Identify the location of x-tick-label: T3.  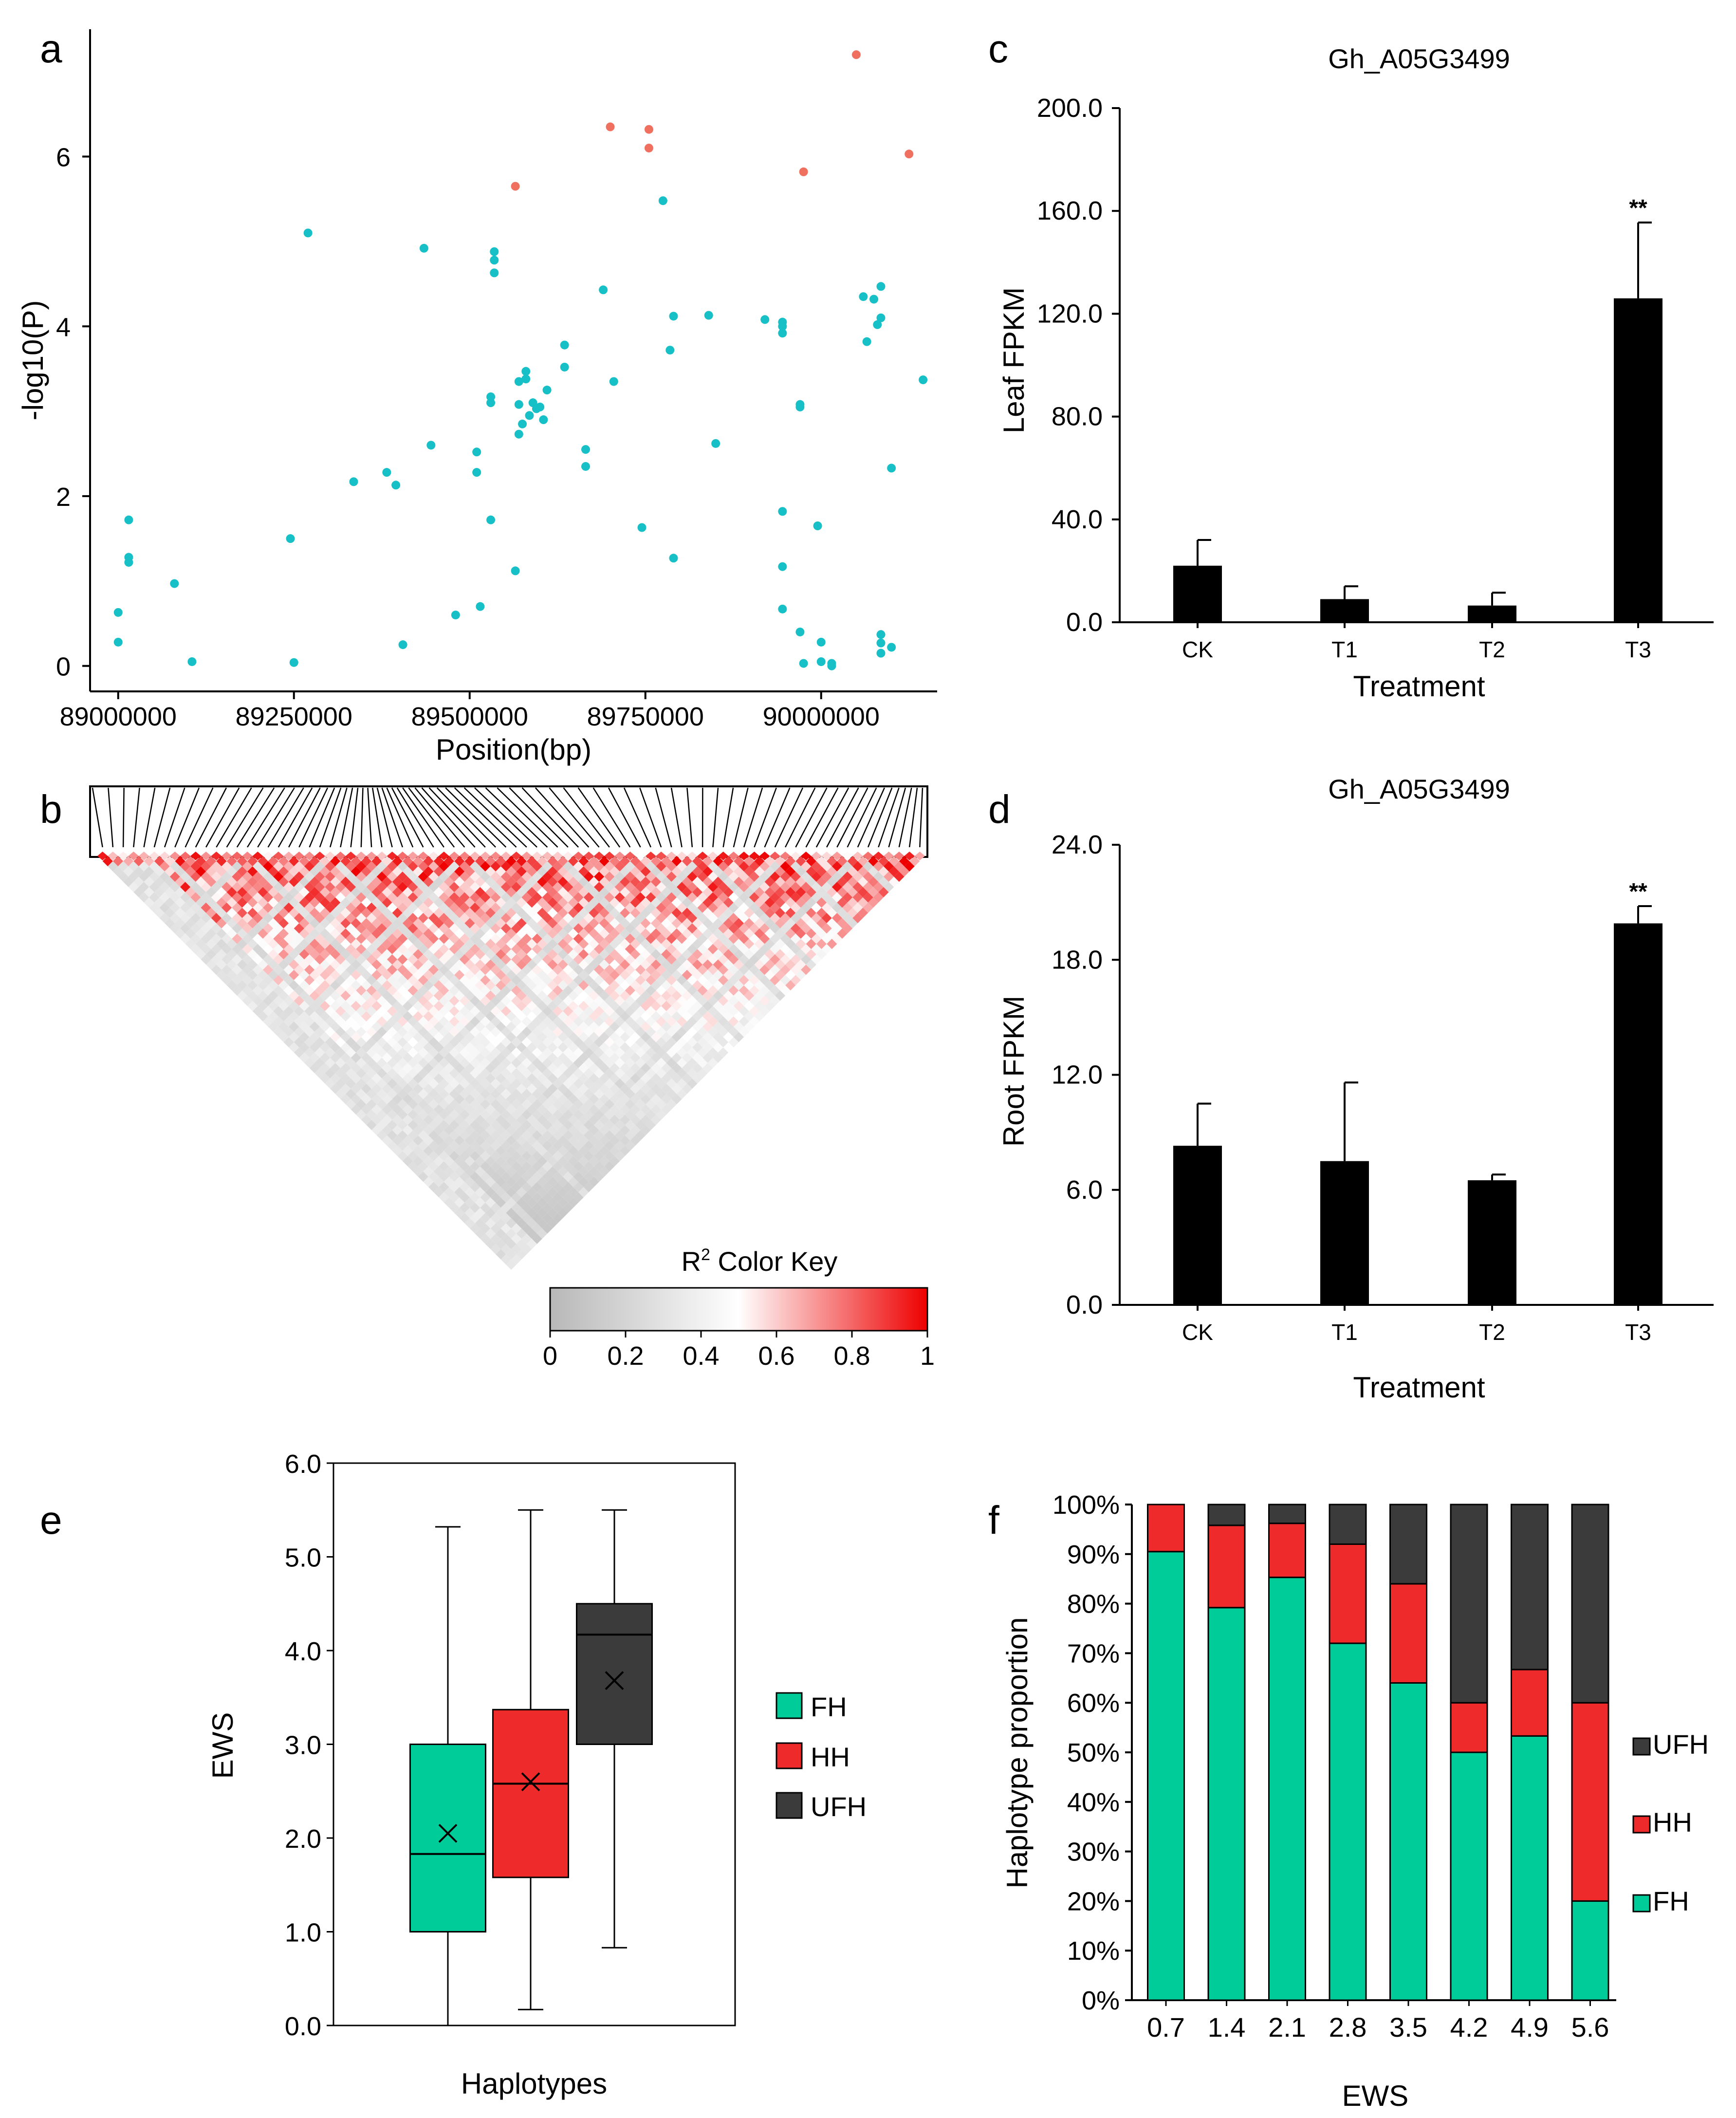
(1638, 1332).